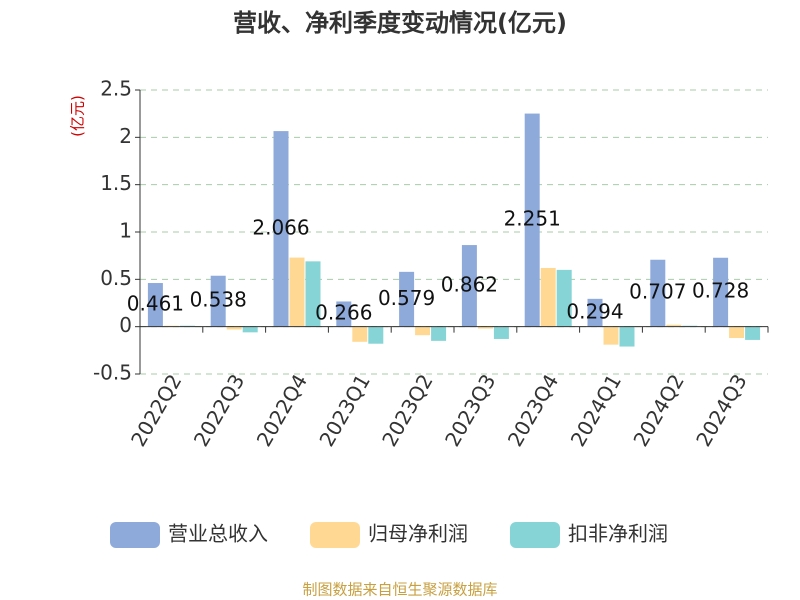 The width and height of the screenshot is (800, 600). I want to click on data-label: 0.579, so click(406, 298).